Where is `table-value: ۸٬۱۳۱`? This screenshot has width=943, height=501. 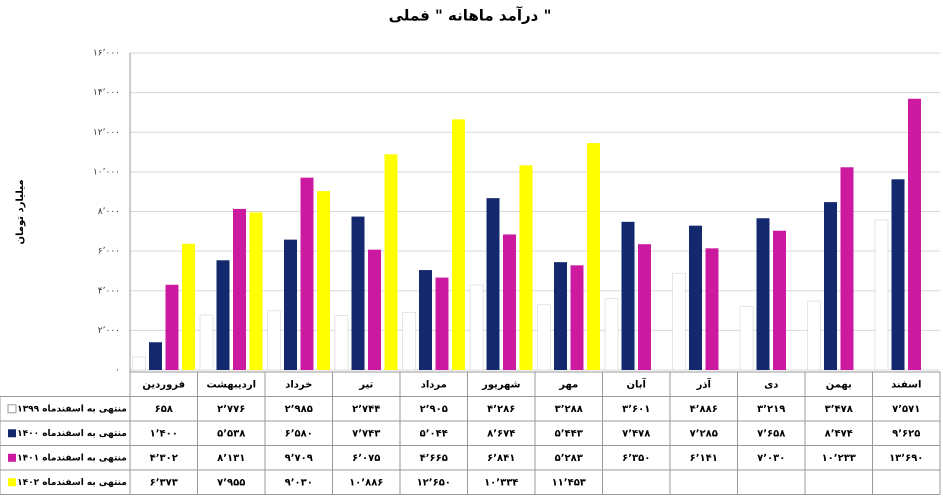 table-value: ۸٬۱۳۱ is located at coordinates (231, 458).